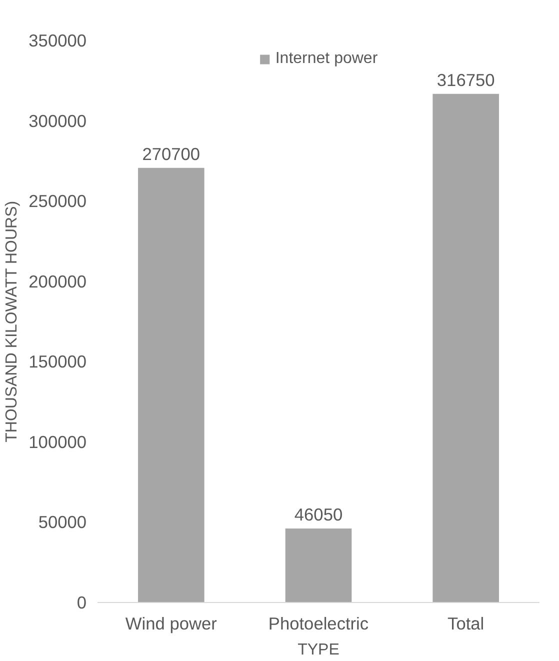 The height and width of the screenshot is (661, 559). Describe the element at coordinates (57, 281) in the screenshot. I see `y-tick-label: 200000` at that location.